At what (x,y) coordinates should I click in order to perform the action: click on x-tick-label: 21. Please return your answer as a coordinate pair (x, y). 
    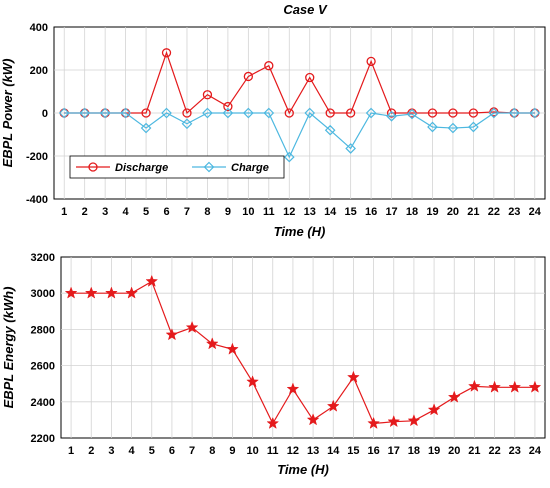
    Looking at the image, I should click on (474, 451).